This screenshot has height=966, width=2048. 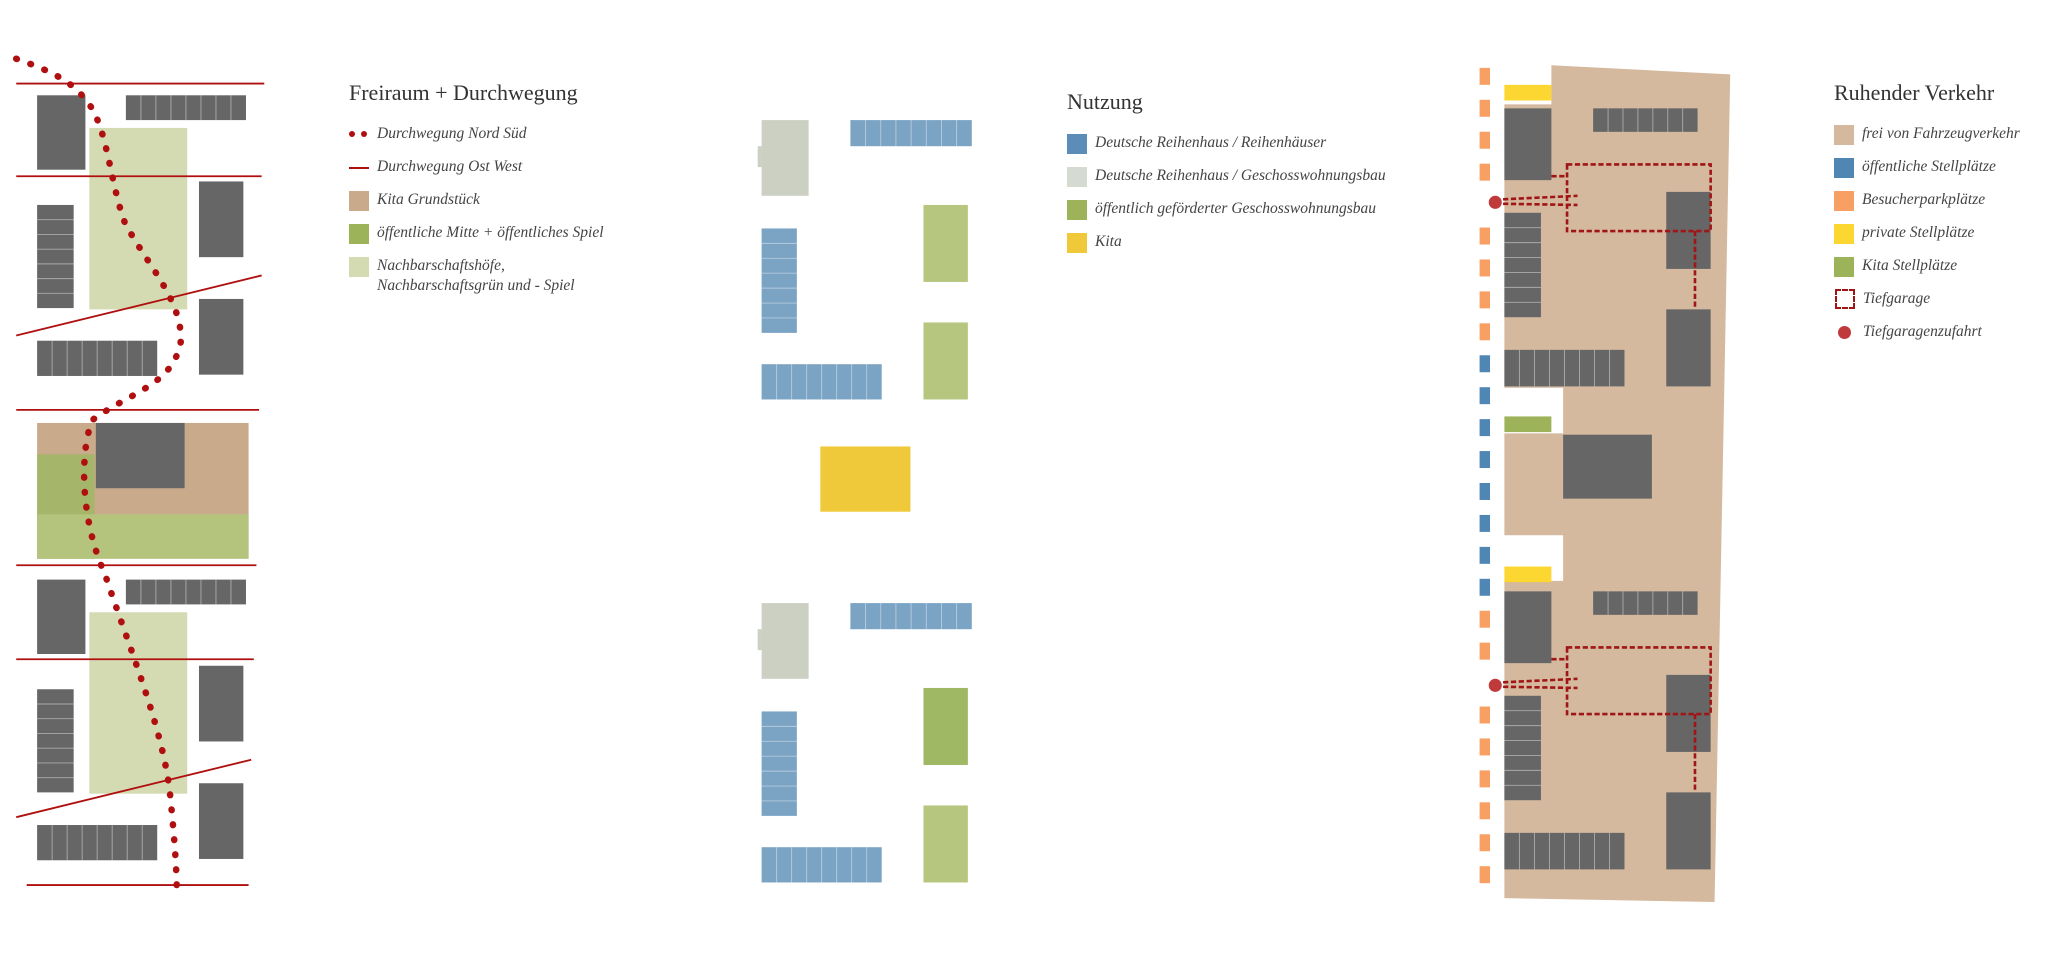 What do you see at coordinates (1897, 298) in the screenshot?
I see `legend-label: Tiefgarage` at bounding box center [1897, 298].